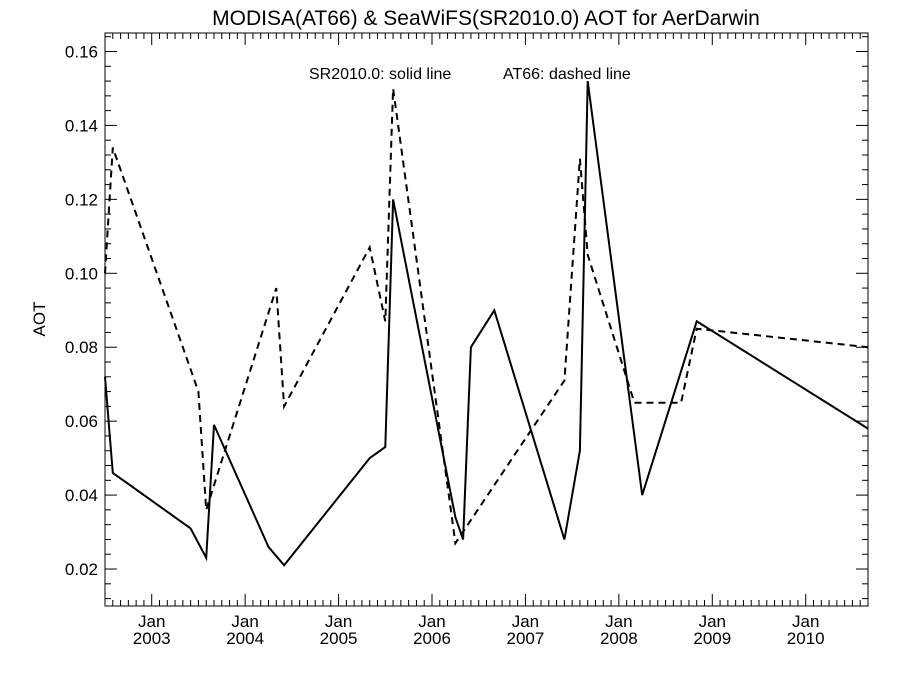 Image resolution: width=900 pixels, height=675 pixels. What do you see at coordinates (339, 638) in the screenshot?
I see `x-tick-year-label: 2005` at bounding box center [339, 638].